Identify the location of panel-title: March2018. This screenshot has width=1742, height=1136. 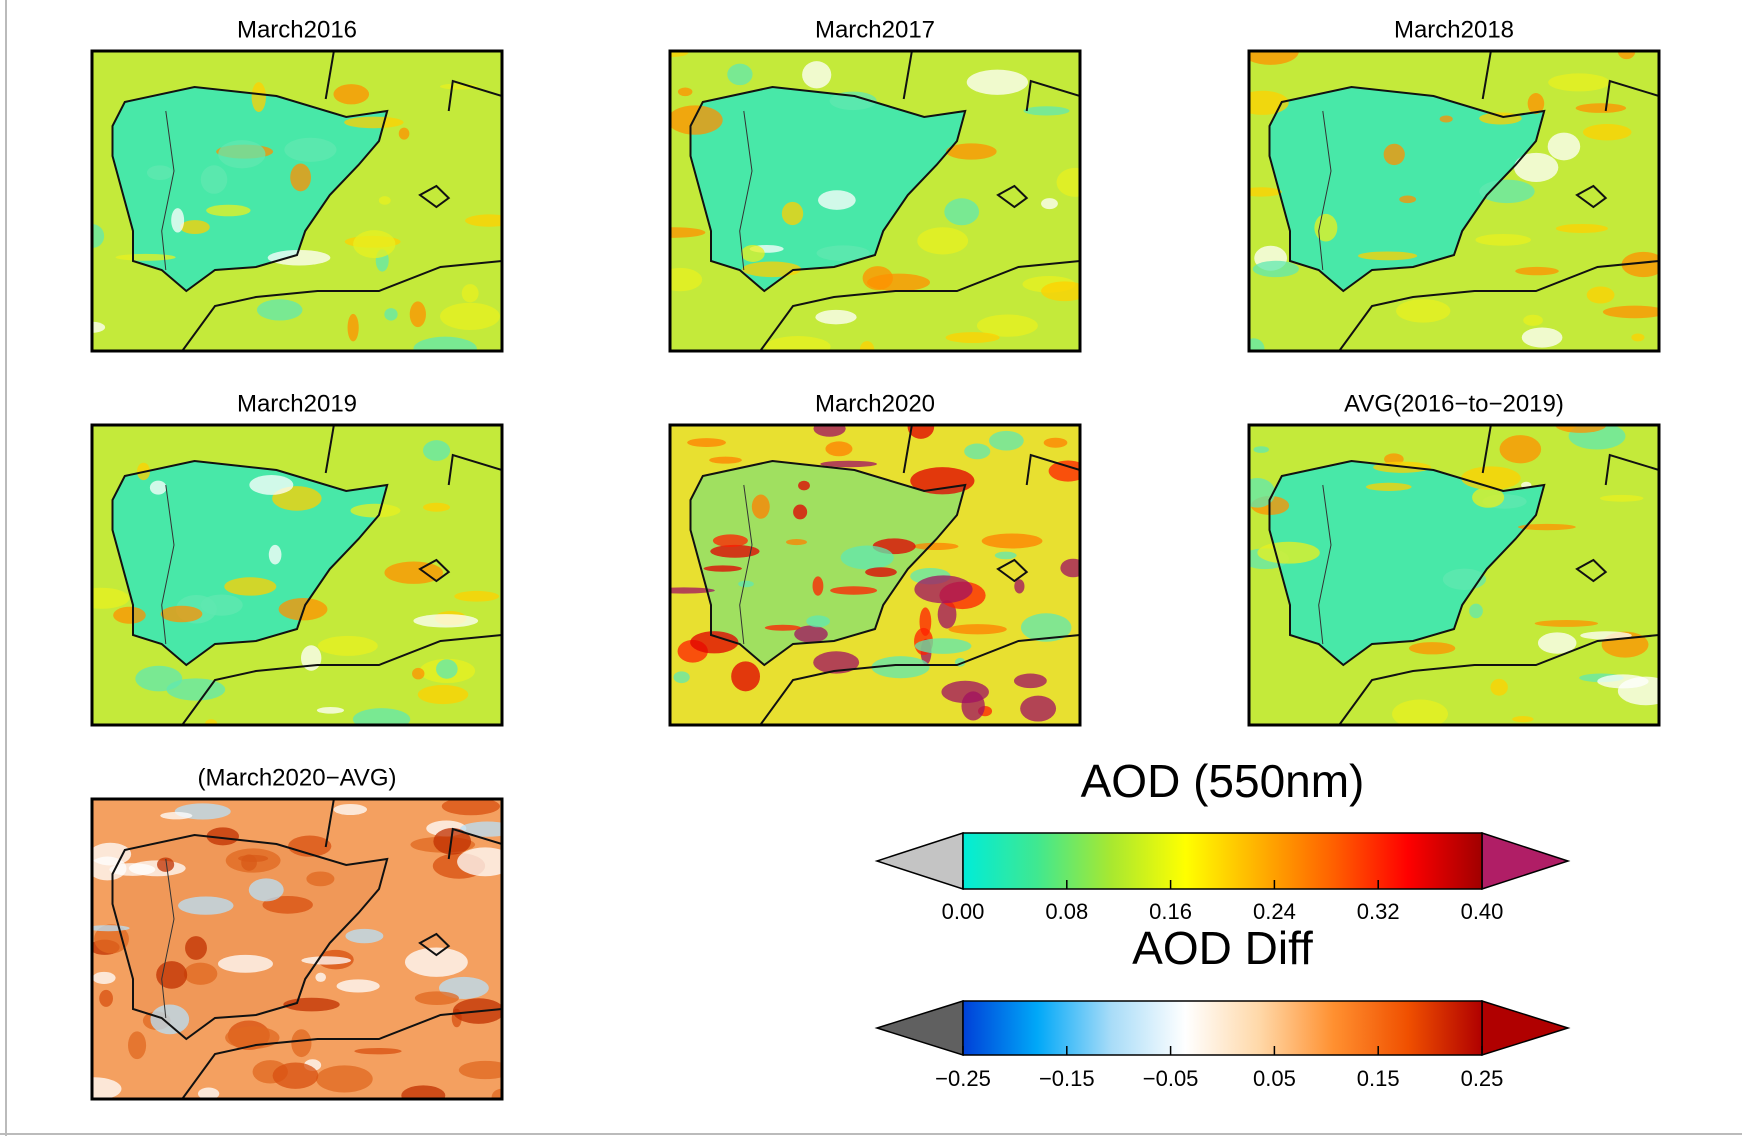
(1454, 29).